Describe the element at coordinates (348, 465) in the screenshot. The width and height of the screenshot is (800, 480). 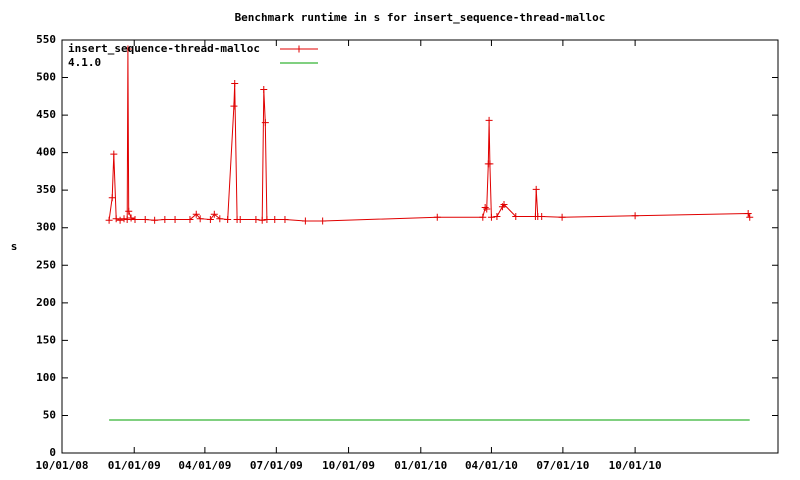
I see `x-tick-label: 10/01/09` at that location.